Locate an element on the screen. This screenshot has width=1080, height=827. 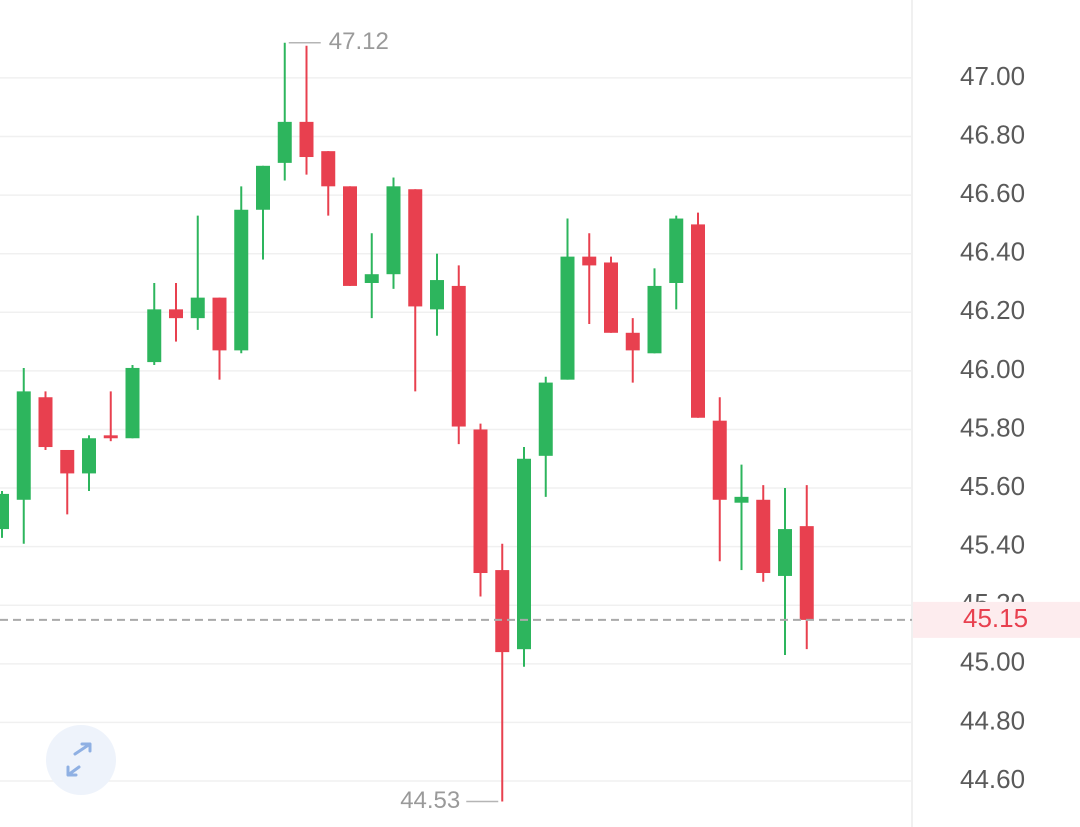
expand-icon is located at coordinates (79, 759).